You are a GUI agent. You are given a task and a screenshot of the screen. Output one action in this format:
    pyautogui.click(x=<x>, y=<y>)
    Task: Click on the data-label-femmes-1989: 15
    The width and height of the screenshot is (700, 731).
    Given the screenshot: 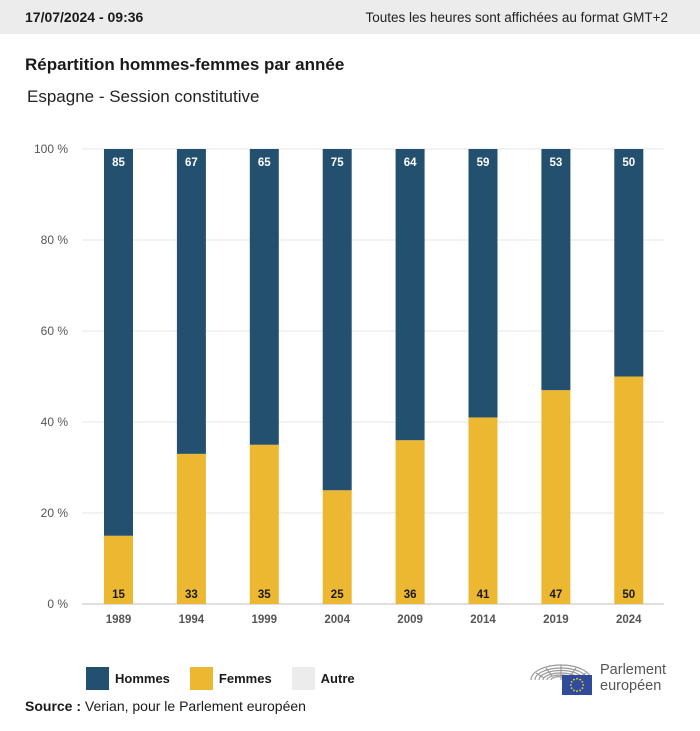 What is the action you would take?
    pyautogui.click(x=118, y=595)
    